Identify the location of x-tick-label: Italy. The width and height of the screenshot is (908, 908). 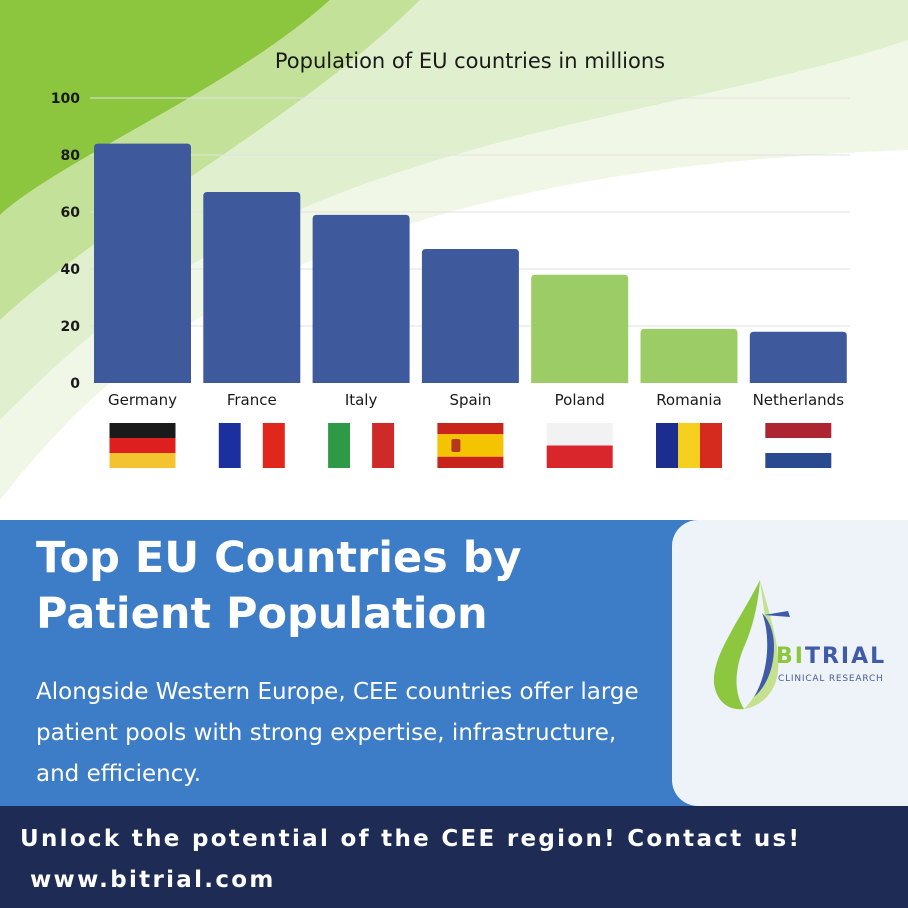
(361, 400).